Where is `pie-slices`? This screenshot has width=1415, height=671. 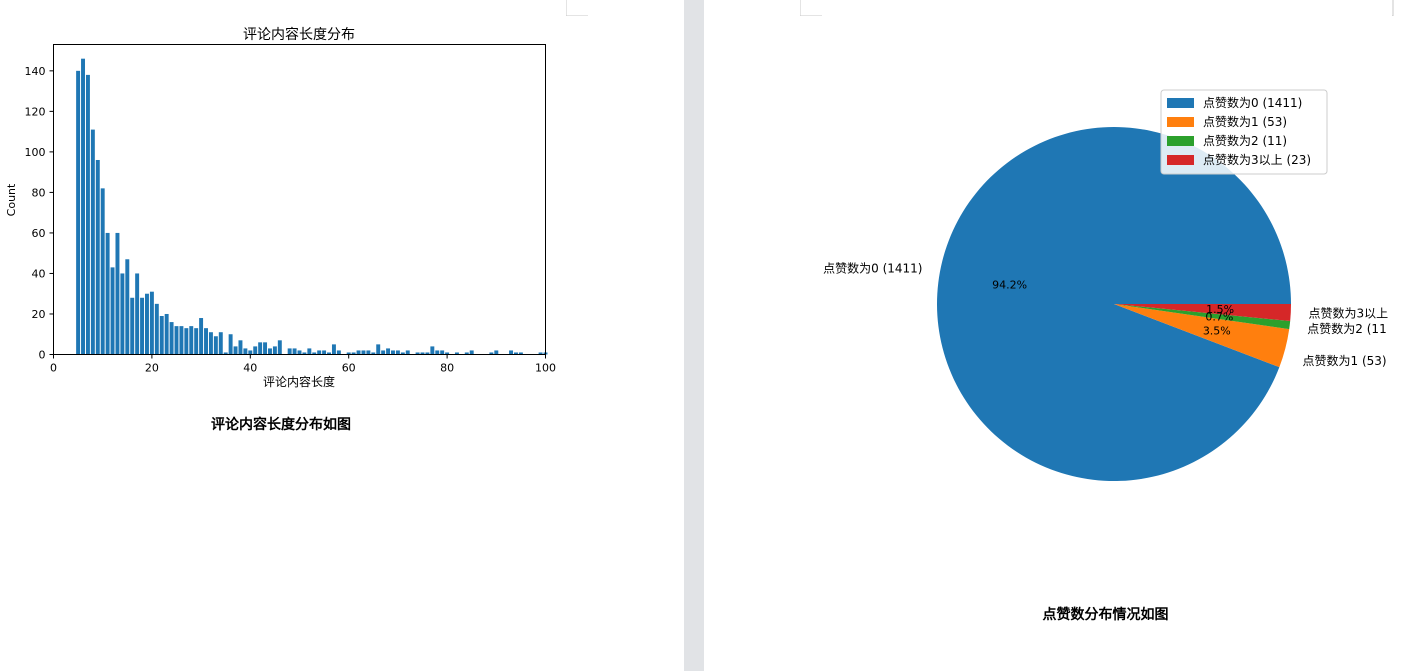
pie-slices is located at coordinates (1114, 304).